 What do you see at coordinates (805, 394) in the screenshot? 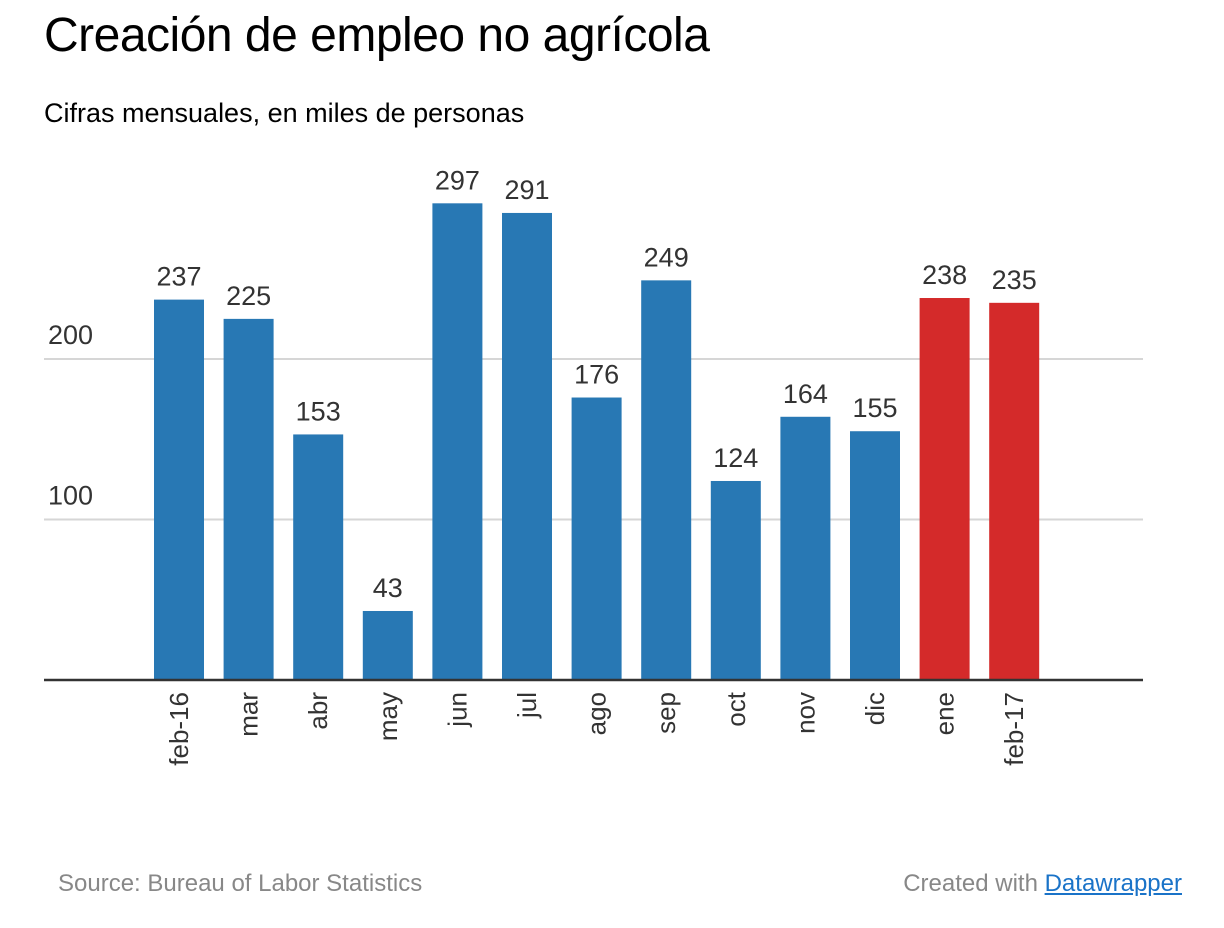
I see `value-label: 164` at bounding box center [805, 394].